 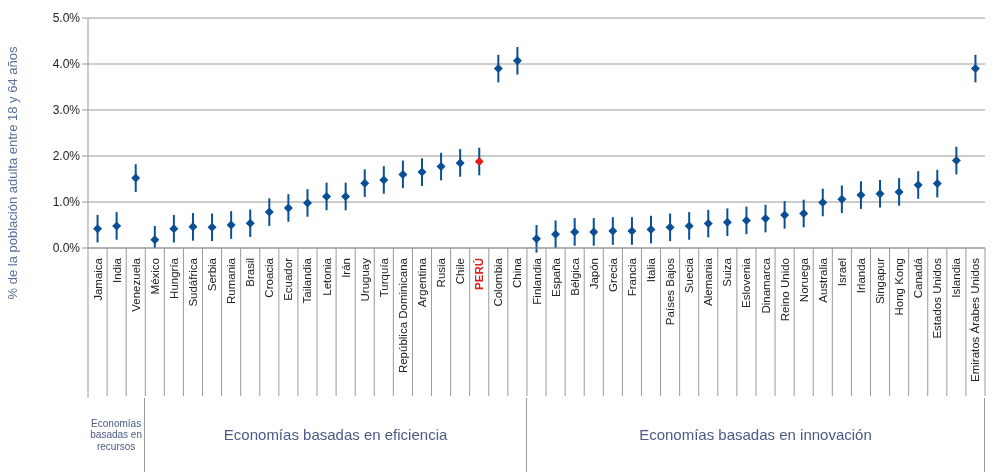 I want to click on text: Economías basadas en recursos, so click(x=117, y=435).